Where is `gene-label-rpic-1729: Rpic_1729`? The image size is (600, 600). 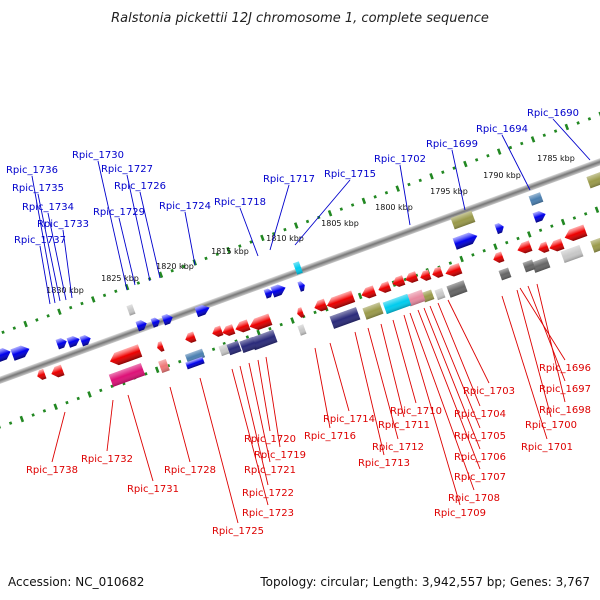
gene-label-rpic-1729: Rpic_1729 is located at coordinates (119, 212).